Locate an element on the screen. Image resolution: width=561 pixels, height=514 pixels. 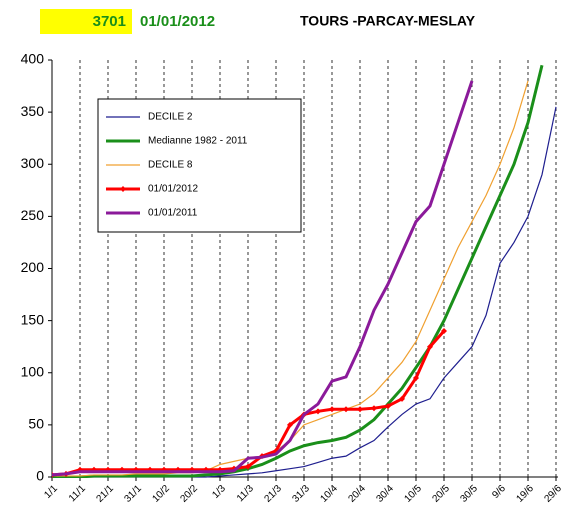
legend-label: 01/01/2012 is located at coordinates (173, 189).